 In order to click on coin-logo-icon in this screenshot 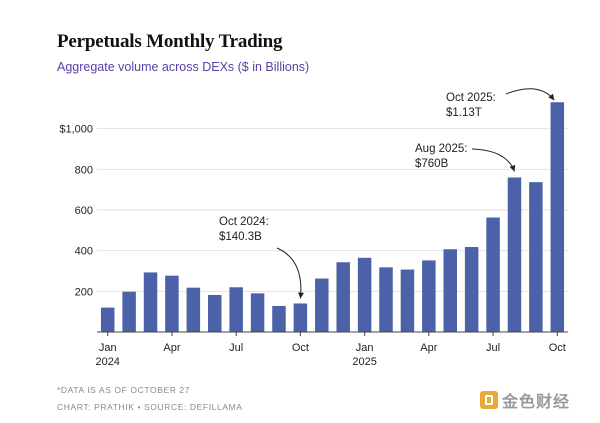, I will do `click(489, 400)`.